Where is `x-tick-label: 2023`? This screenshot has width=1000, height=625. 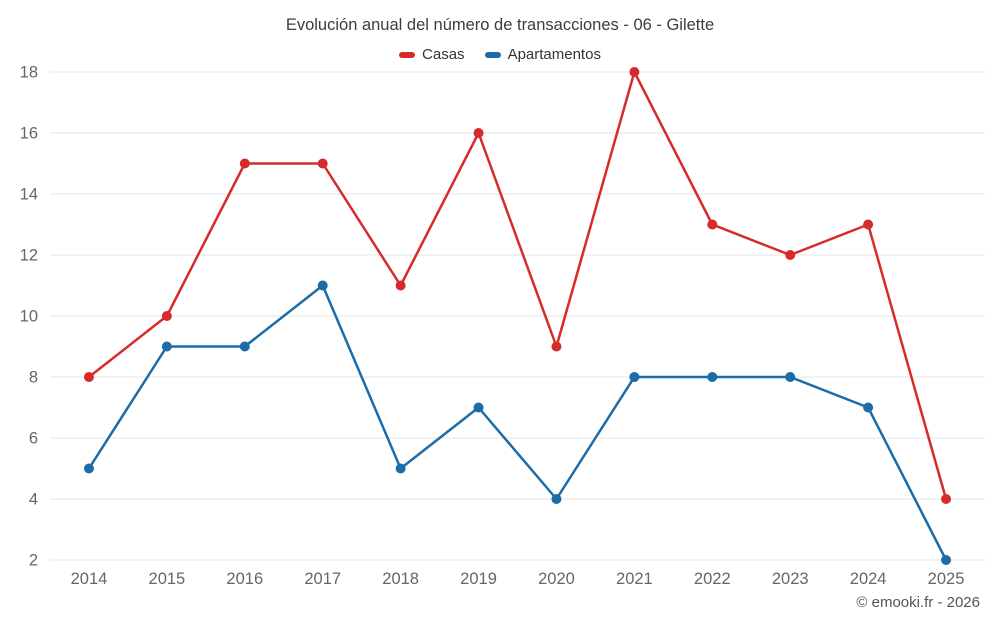 x-tick-label: 2023 is located at coordinates (790, 579).